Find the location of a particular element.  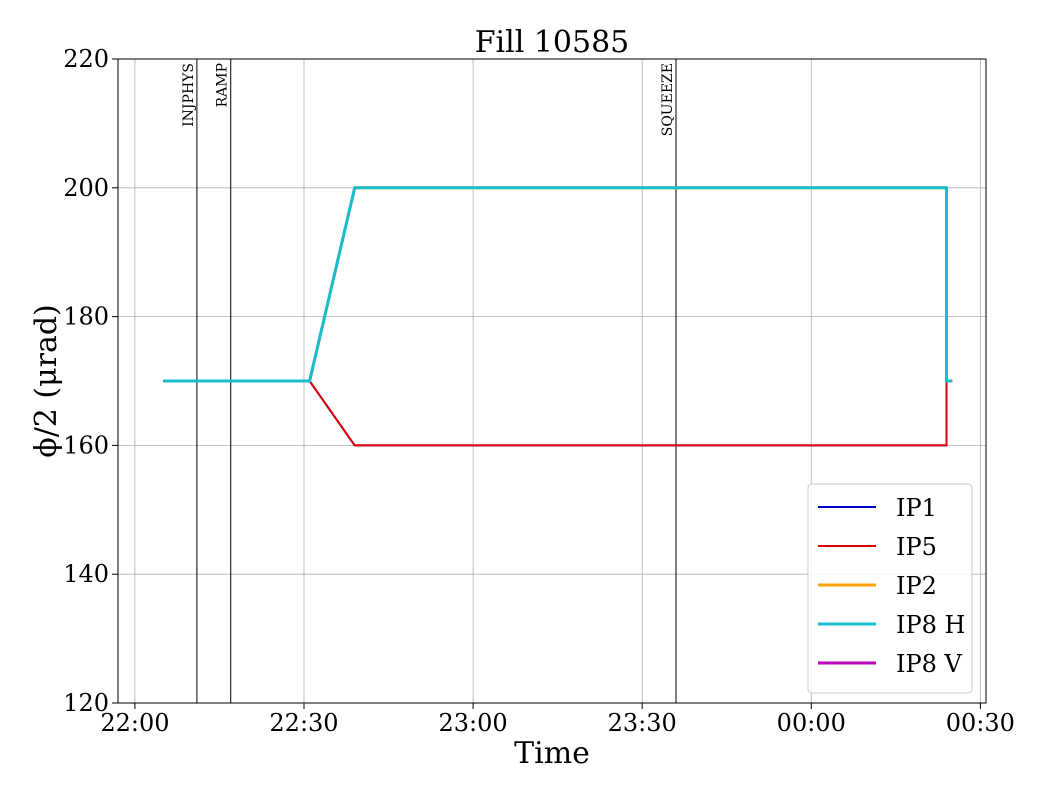

y-tick-label: 180 is located at coordinates (86, 317).